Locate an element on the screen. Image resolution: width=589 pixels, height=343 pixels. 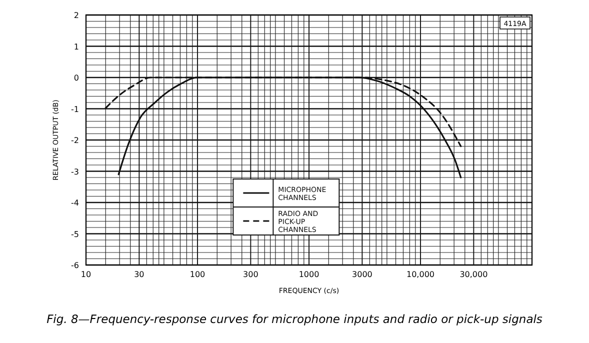
y-tick-label: -1 is located at coordinates (75, 109).